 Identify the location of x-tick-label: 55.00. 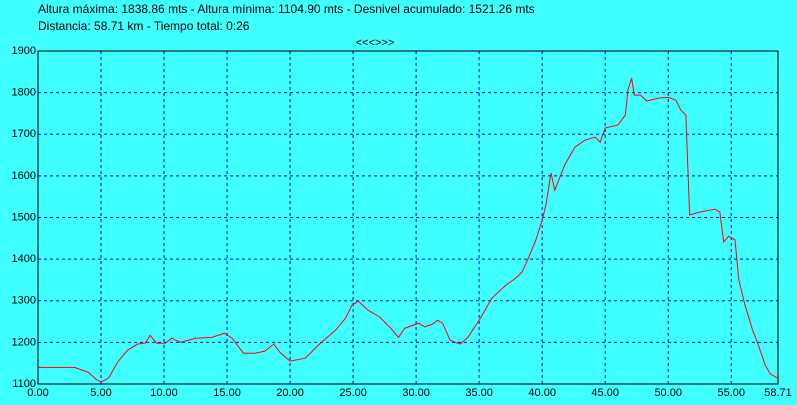
(731, 393).